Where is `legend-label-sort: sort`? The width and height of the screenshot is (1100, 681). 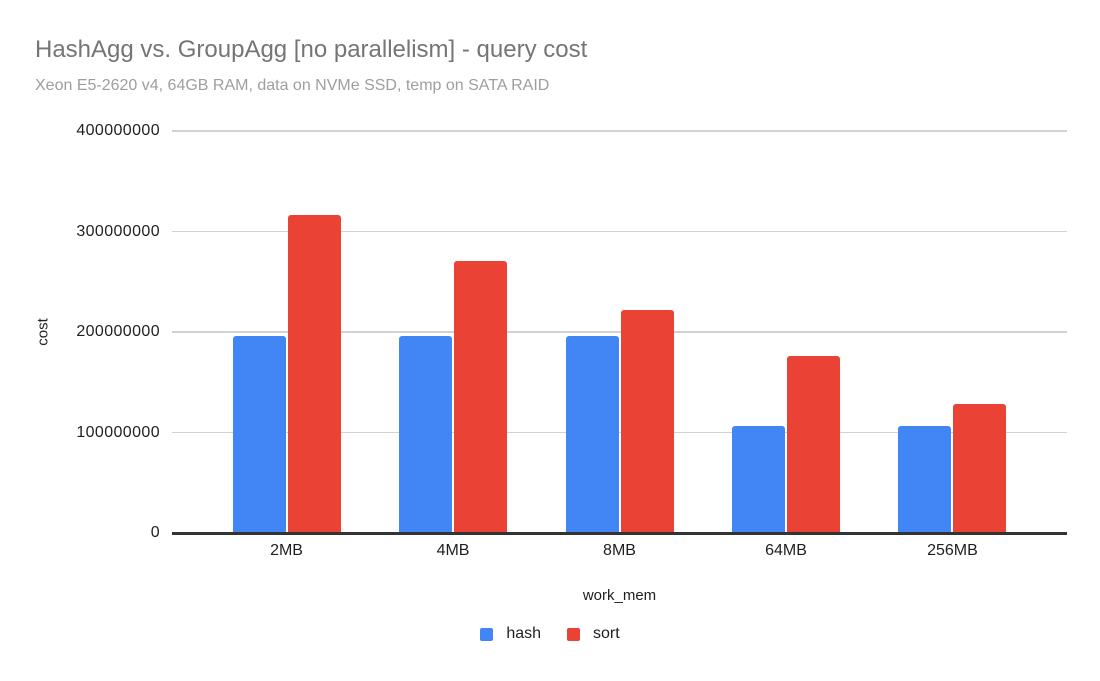 legend-label-sort: sort is located at coordinates (606, 633).